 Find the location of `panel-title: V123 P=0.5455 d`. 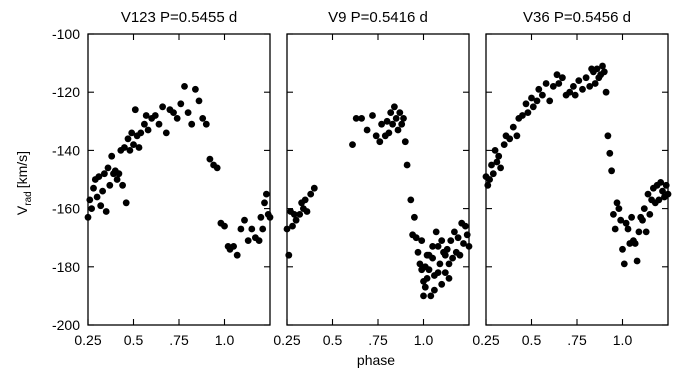

panel-title: V123 P=0.5455 d is located at coordinates (179, 17).